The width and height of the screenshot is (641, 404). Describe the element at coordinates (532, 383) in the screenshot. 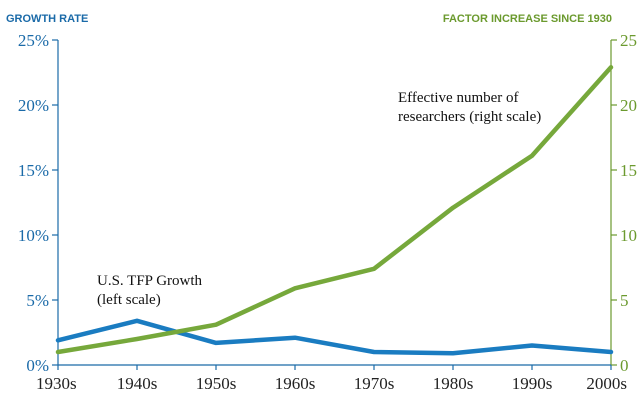

I see `x-tick-label: 1990s` at that location.